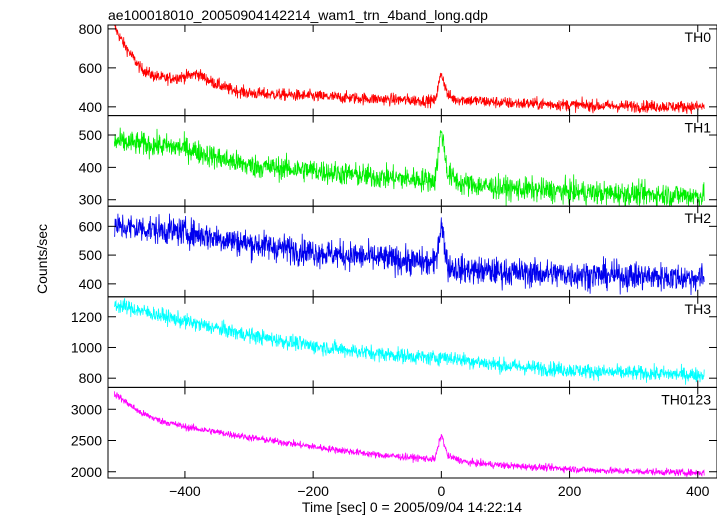  I want to click on x-axis-label: Time [sec] 0 = 2005/09/04 14:22:14, so click(412, 507).